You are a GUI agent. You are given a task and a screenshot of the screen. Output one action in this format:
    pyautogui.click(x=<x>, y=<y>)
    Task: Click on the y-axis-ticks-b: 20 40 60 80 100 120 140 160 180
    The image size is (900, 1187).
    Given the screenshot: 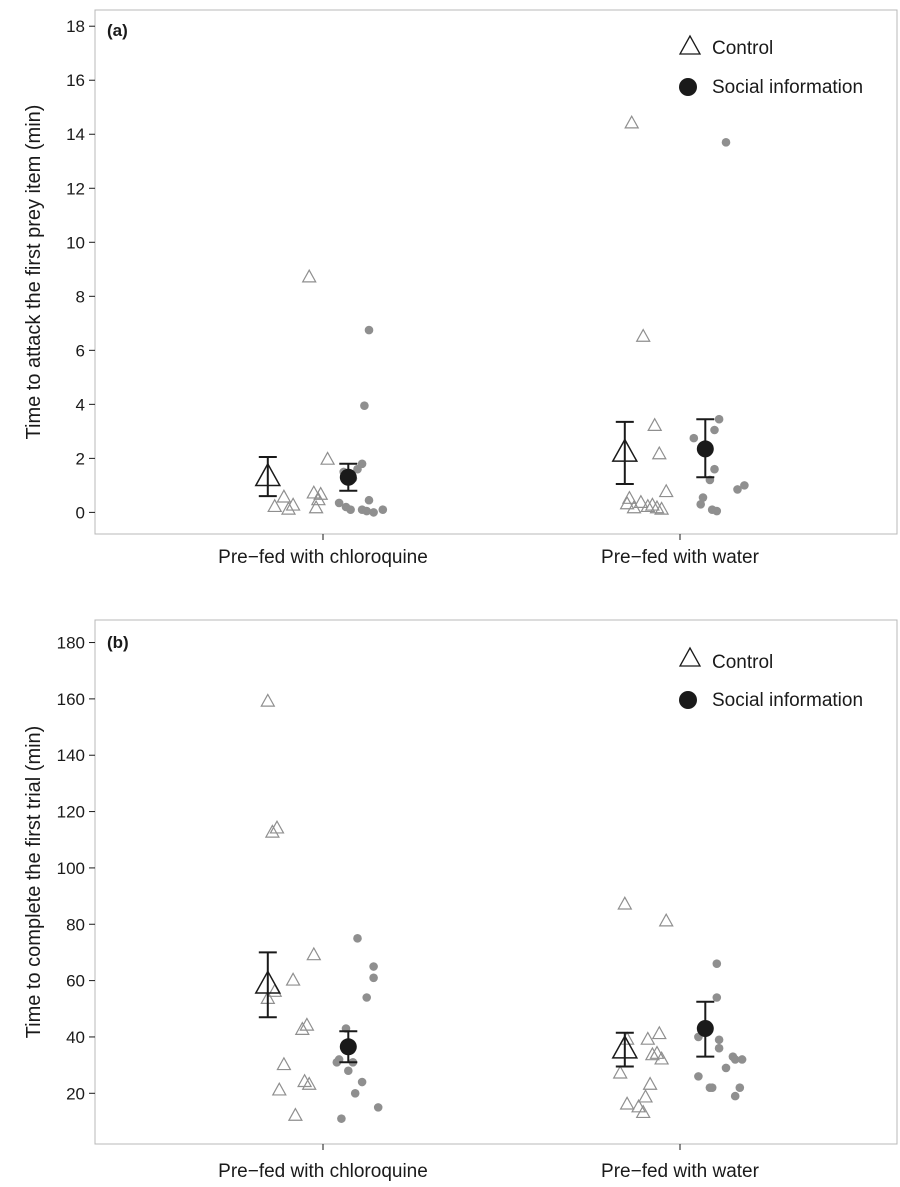 What is the action you would take?
    pyautogui.click(x=76, y=868)
    